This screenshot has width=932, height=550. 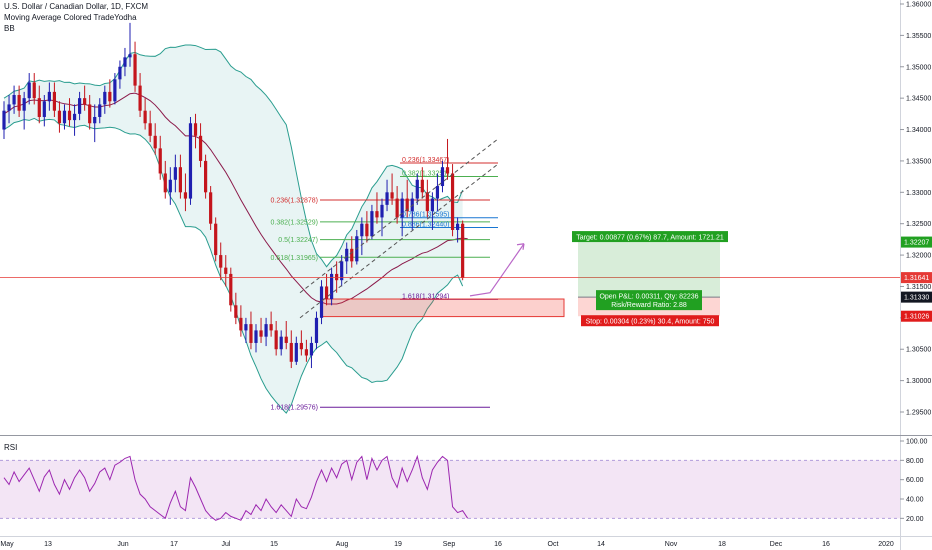 I want to click on target-label-bg, so click(x=650, y=237).